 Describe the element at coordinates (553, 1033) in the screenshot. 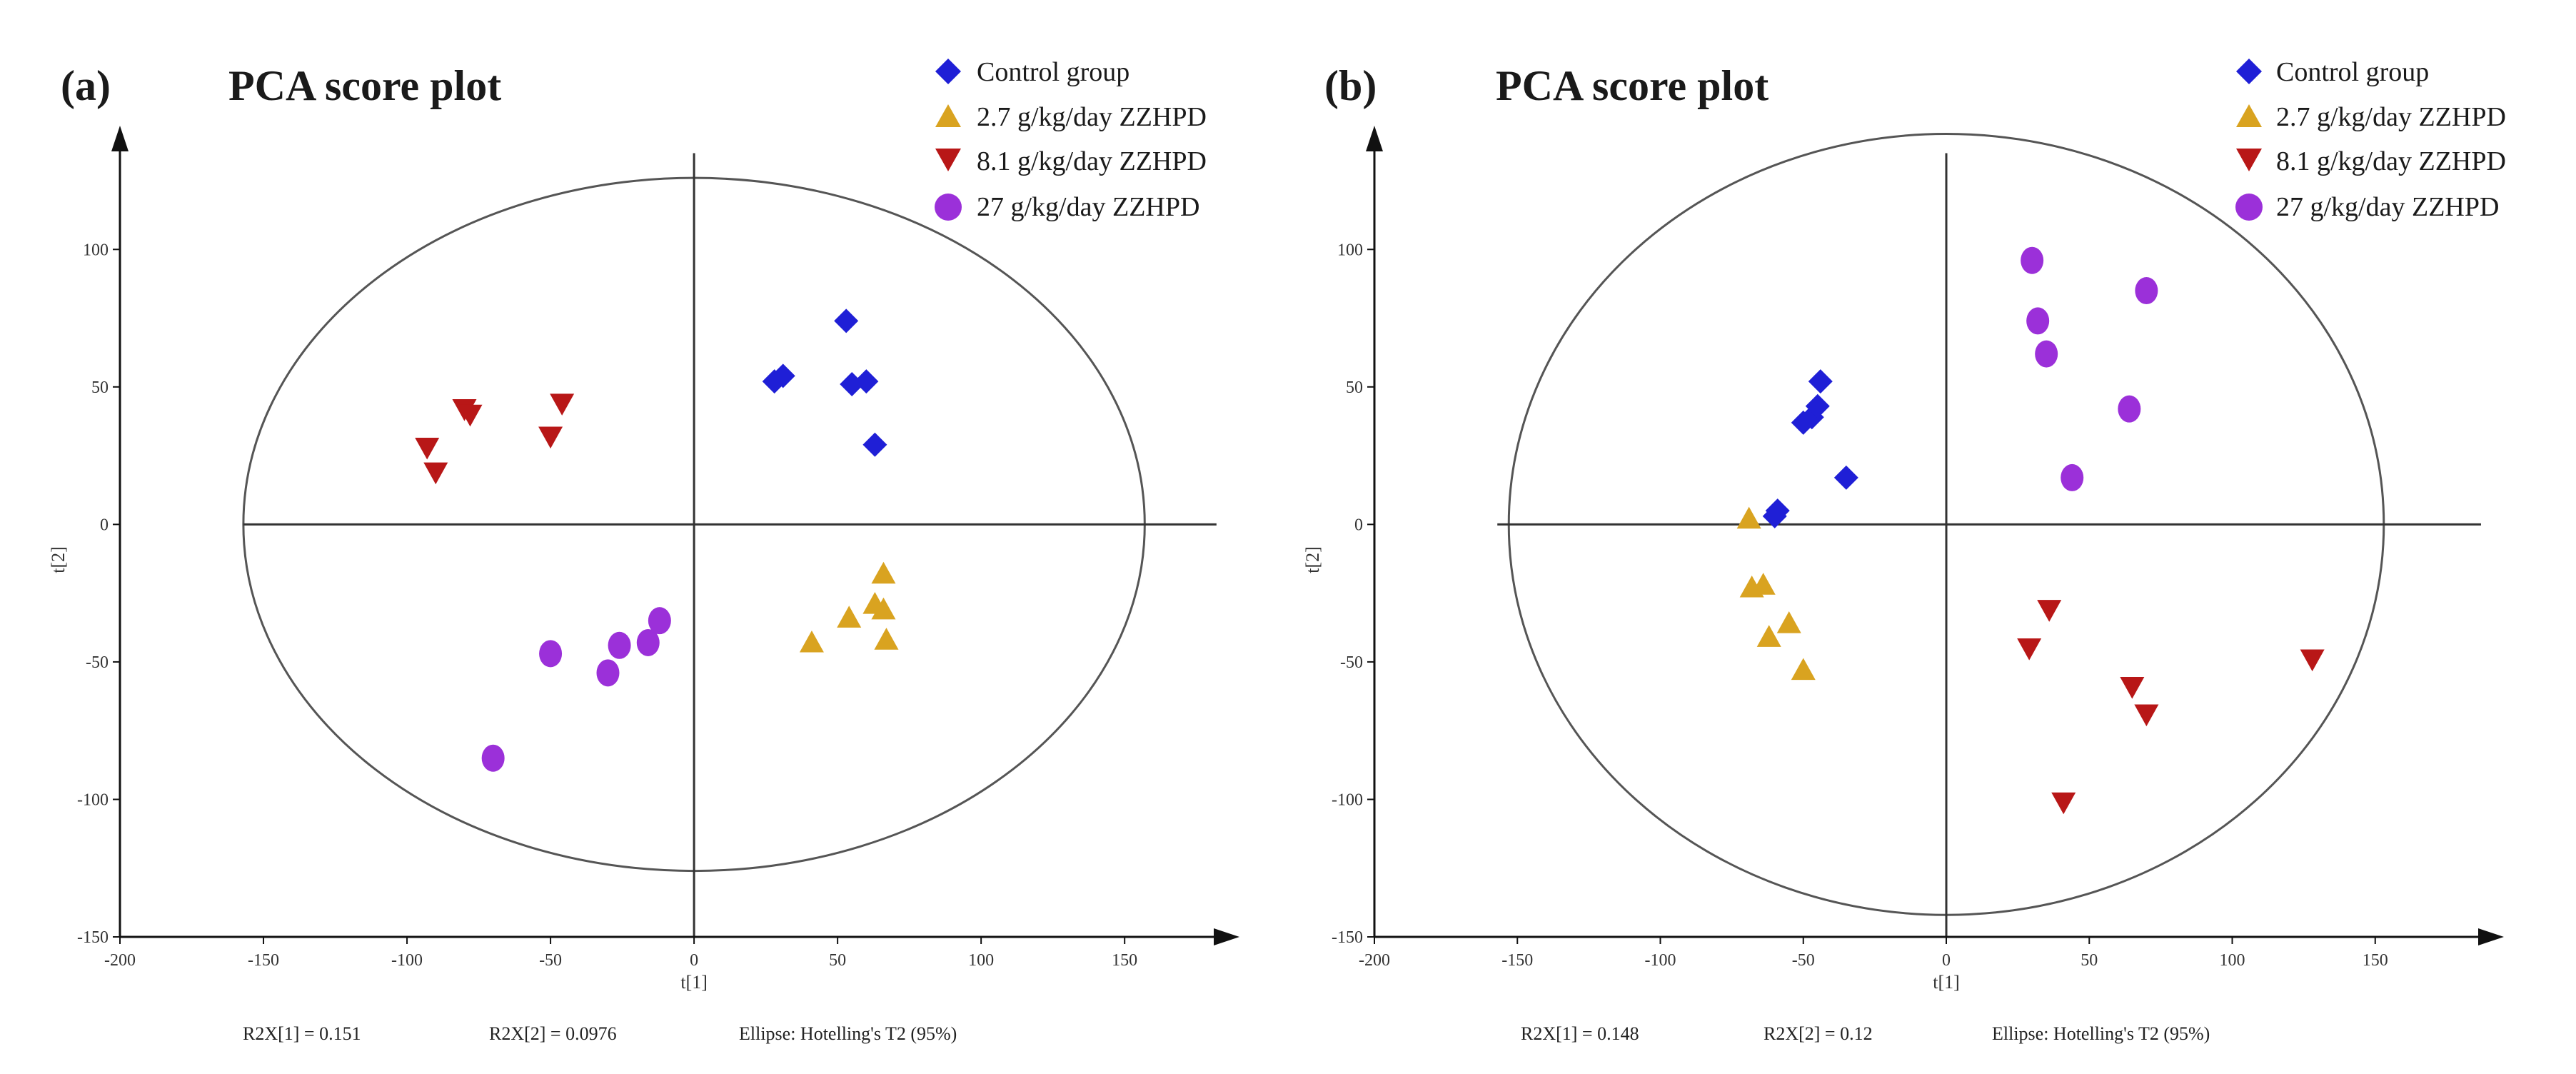

I see `r2x-2-stat: R2X[2] = 0.0976` at that location.